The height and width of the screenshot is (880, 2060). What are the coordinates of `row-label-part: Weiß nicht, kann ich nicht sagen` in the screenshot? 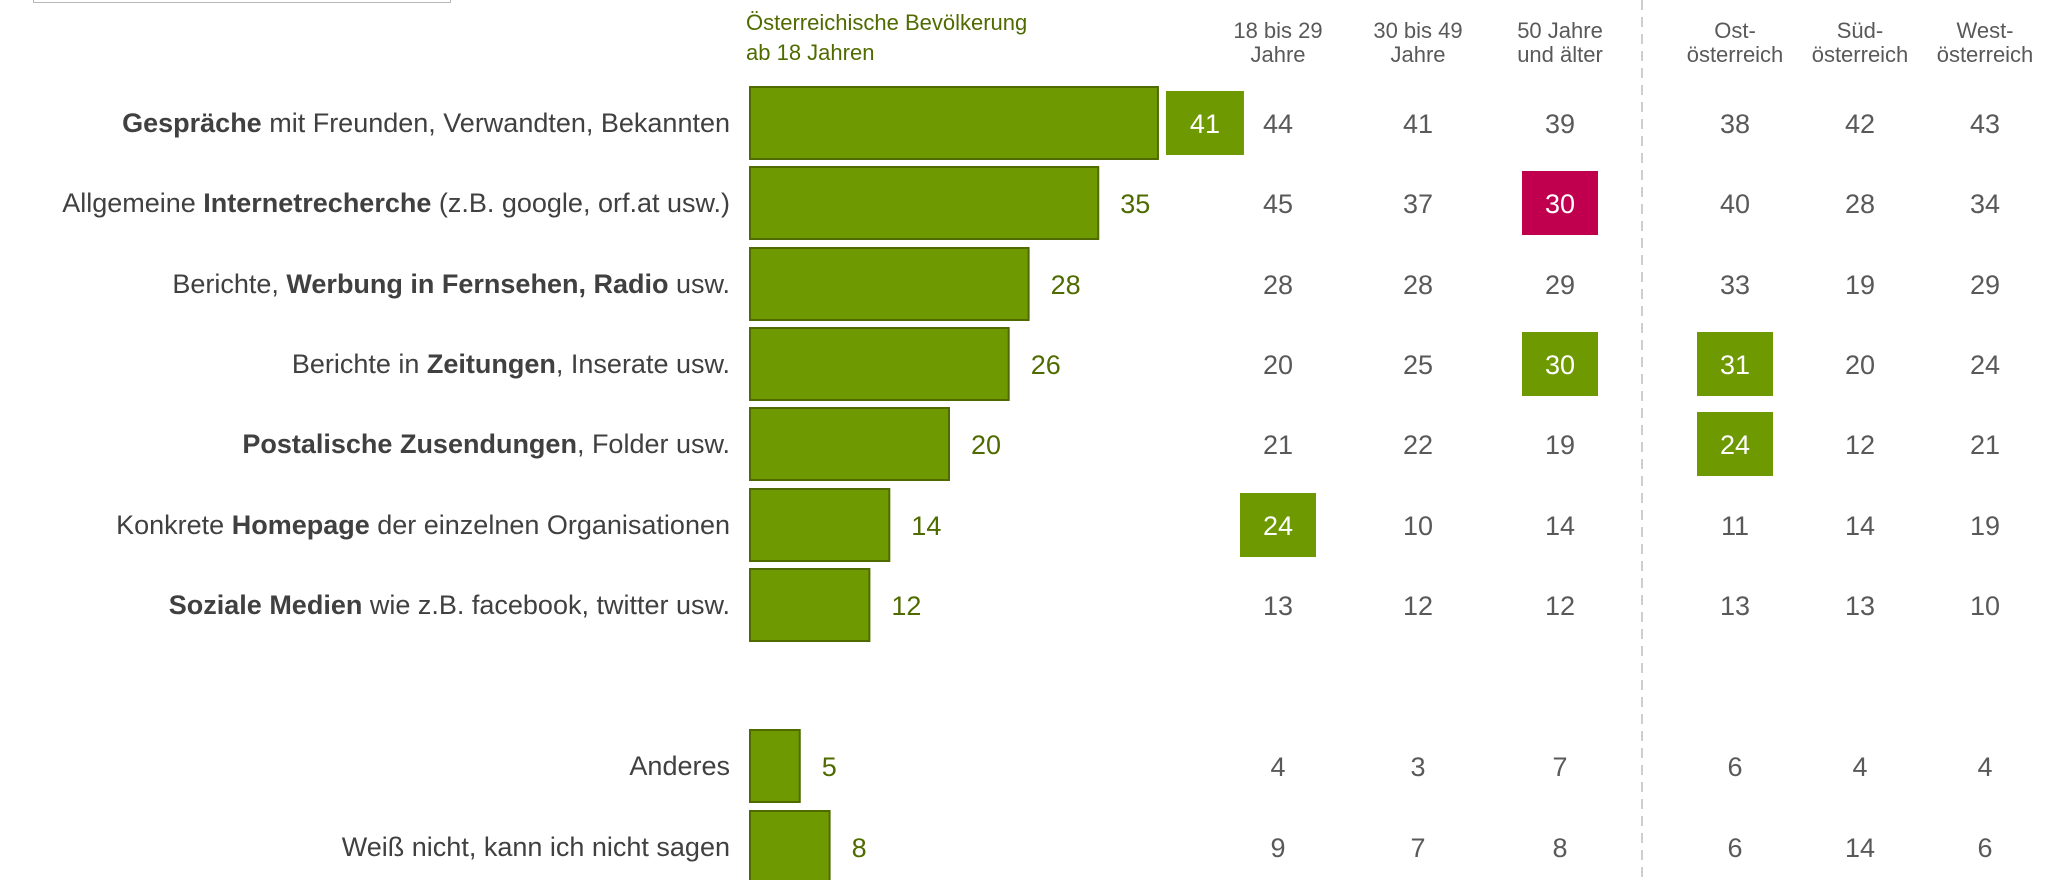 It's located at (536, 847).